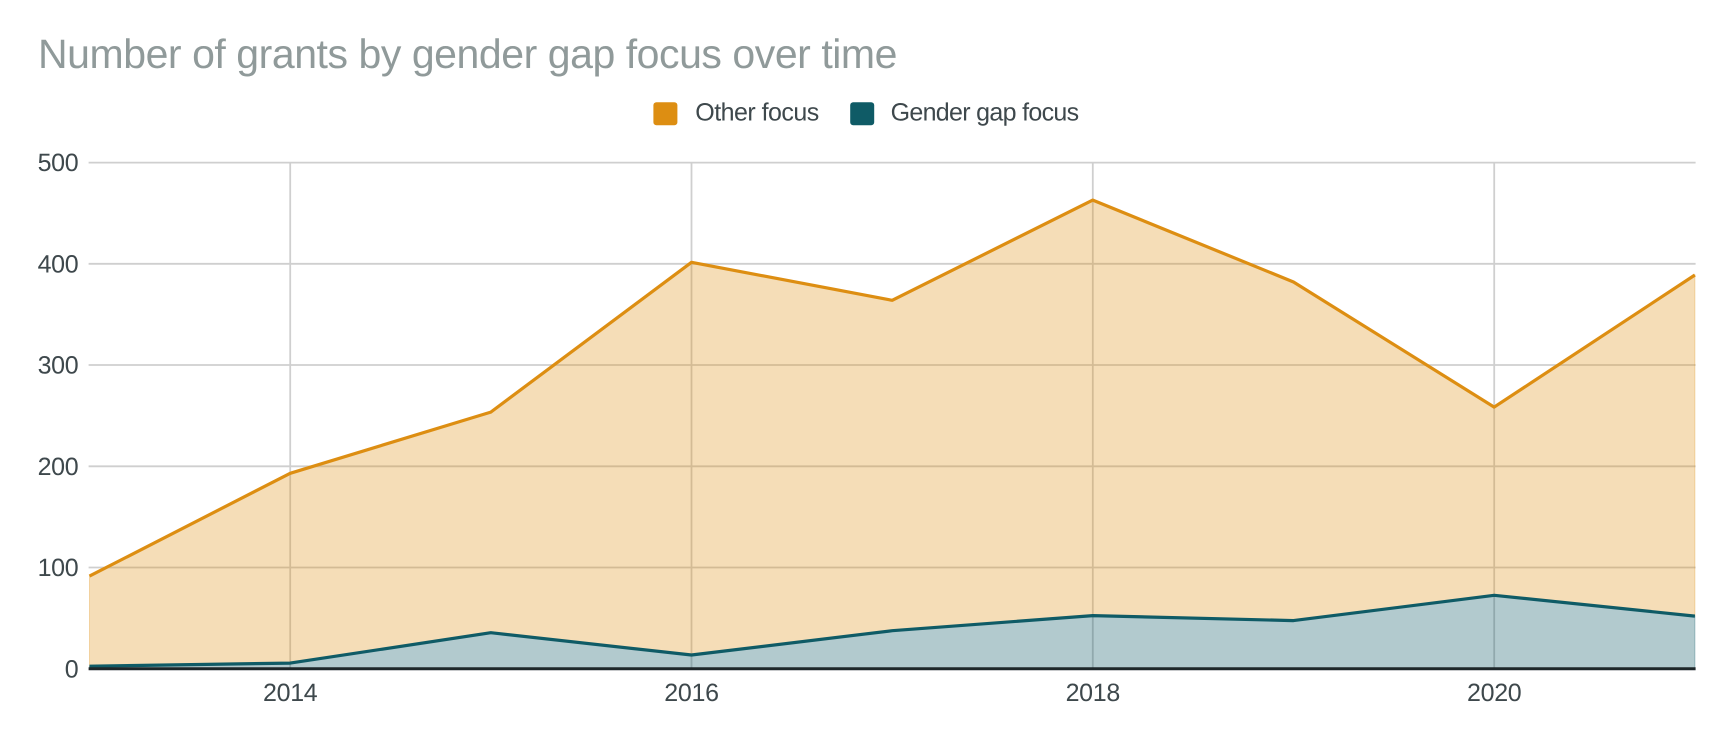 This screenshot has width=1732, height=742. Describe the element at coordinates (58, 467) in the screenshot. I see `svg-text: 200` at that location.